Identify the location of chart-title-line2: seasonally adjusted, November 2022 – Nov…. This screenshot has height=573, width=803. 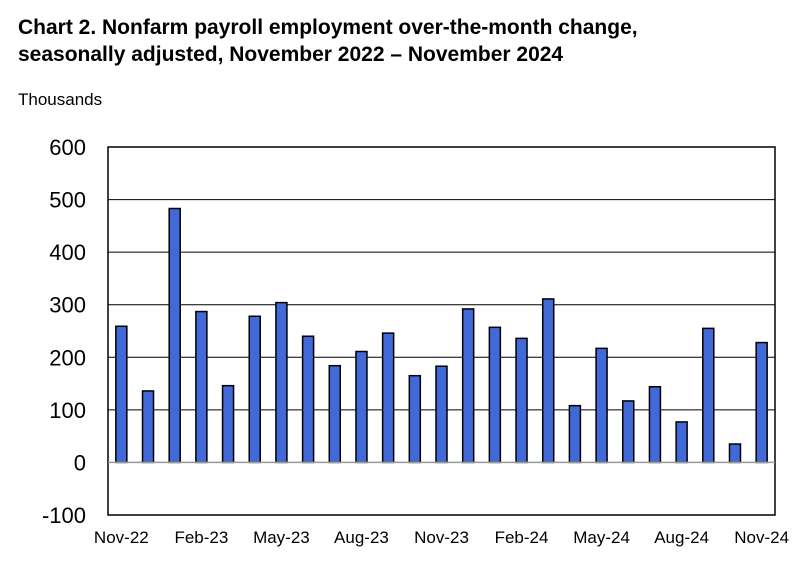
(291, 54).